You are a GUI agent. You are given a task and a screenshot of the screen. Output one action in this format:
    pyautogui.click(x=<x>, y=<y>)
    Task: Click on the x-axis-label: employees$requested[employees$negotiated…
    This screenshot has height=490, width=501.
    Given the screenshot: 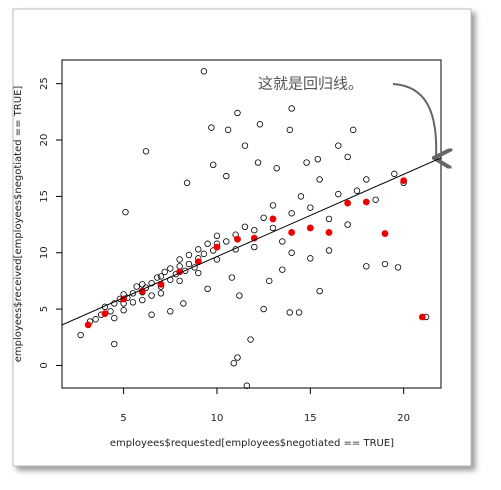 What is the action you would take?
    pyautogui.click(x=252, y=443)
    